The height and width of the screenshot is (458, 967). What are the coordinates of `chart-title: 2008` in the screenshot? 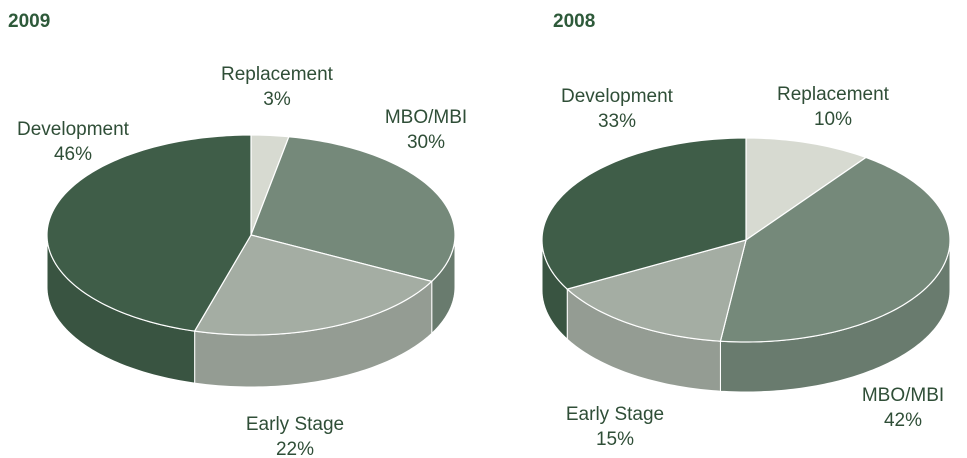 It's located at (574, 21).